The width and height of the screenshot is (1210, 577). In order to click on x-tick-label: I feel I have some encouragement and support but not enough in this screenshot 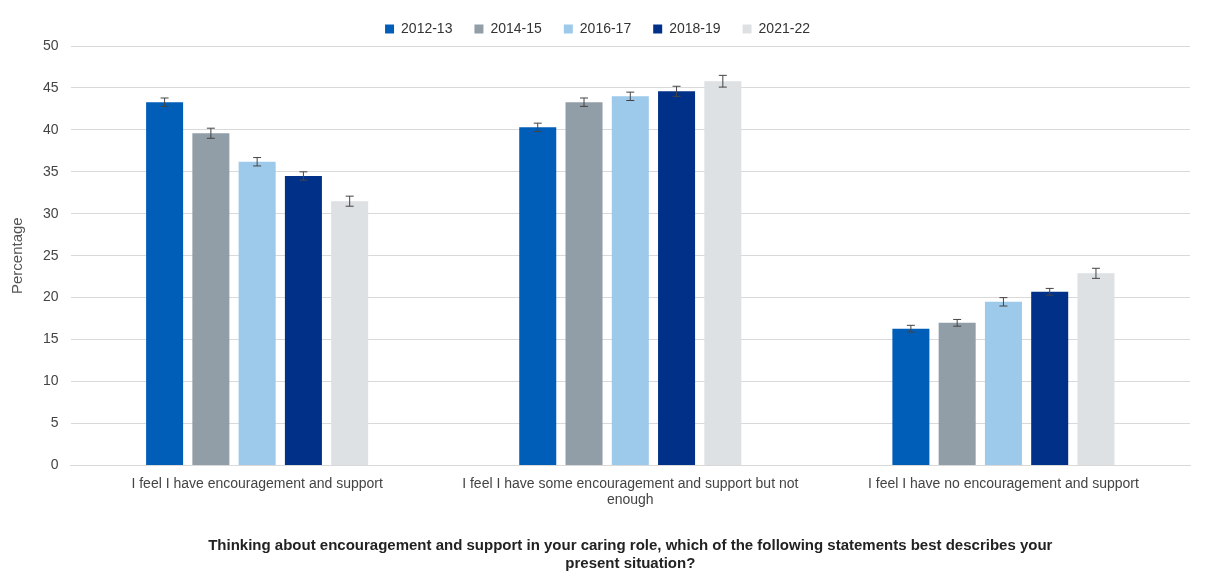, I will do `click(630, 491)`.